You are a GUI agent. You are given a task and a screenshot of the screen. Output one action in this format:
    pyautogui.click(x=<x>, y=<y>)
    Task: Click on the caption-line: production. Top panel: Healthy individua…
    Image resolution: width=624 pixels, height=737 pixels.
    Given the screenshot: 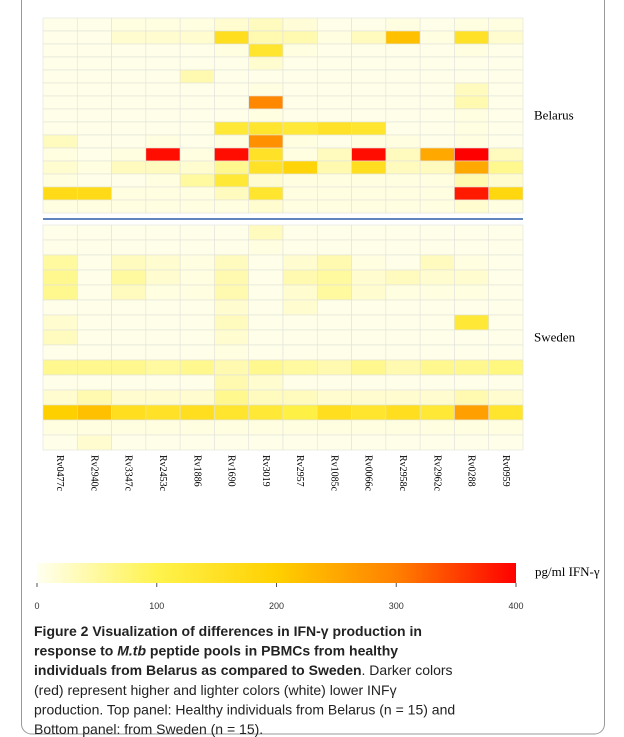 What is the action you would take?
    pyautogui.click(x=244, y=709)
    